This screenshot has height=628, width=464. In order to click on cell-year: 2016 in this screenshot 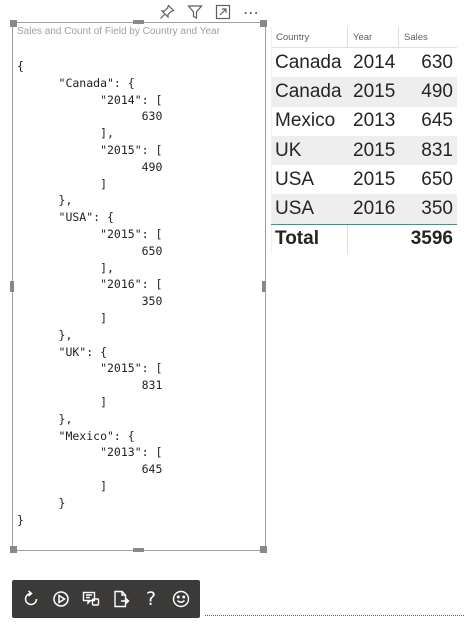, I will do `click(374, 209)`.